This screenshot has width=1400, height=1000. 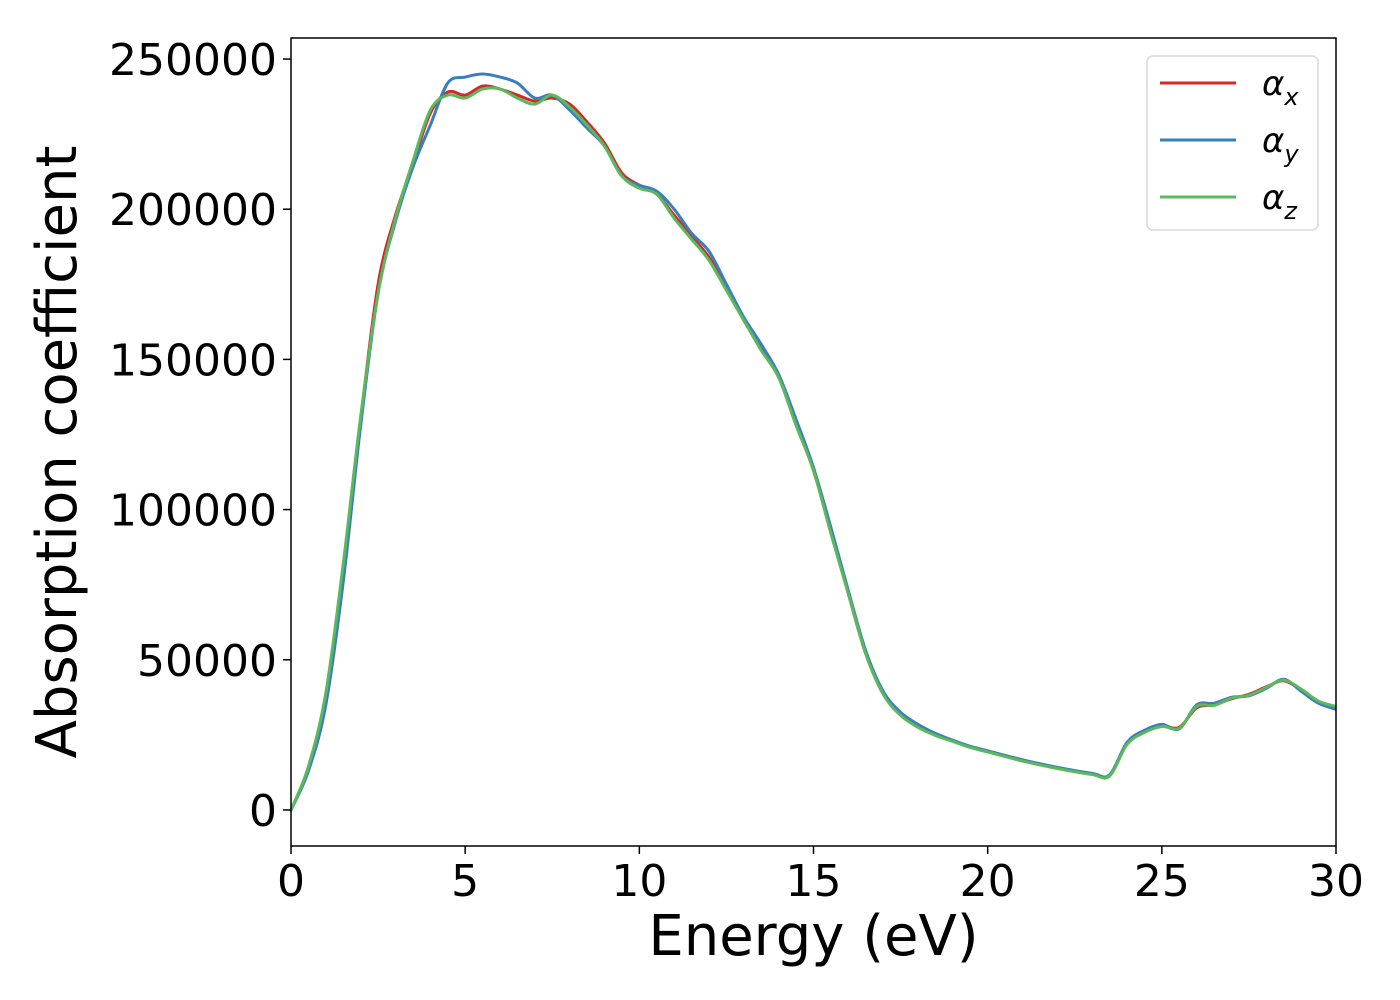 What do you see at coordinates (1336, 881) in the screenshot?
I see `x-tick-label: 30` at bounding box center [1336, 881].